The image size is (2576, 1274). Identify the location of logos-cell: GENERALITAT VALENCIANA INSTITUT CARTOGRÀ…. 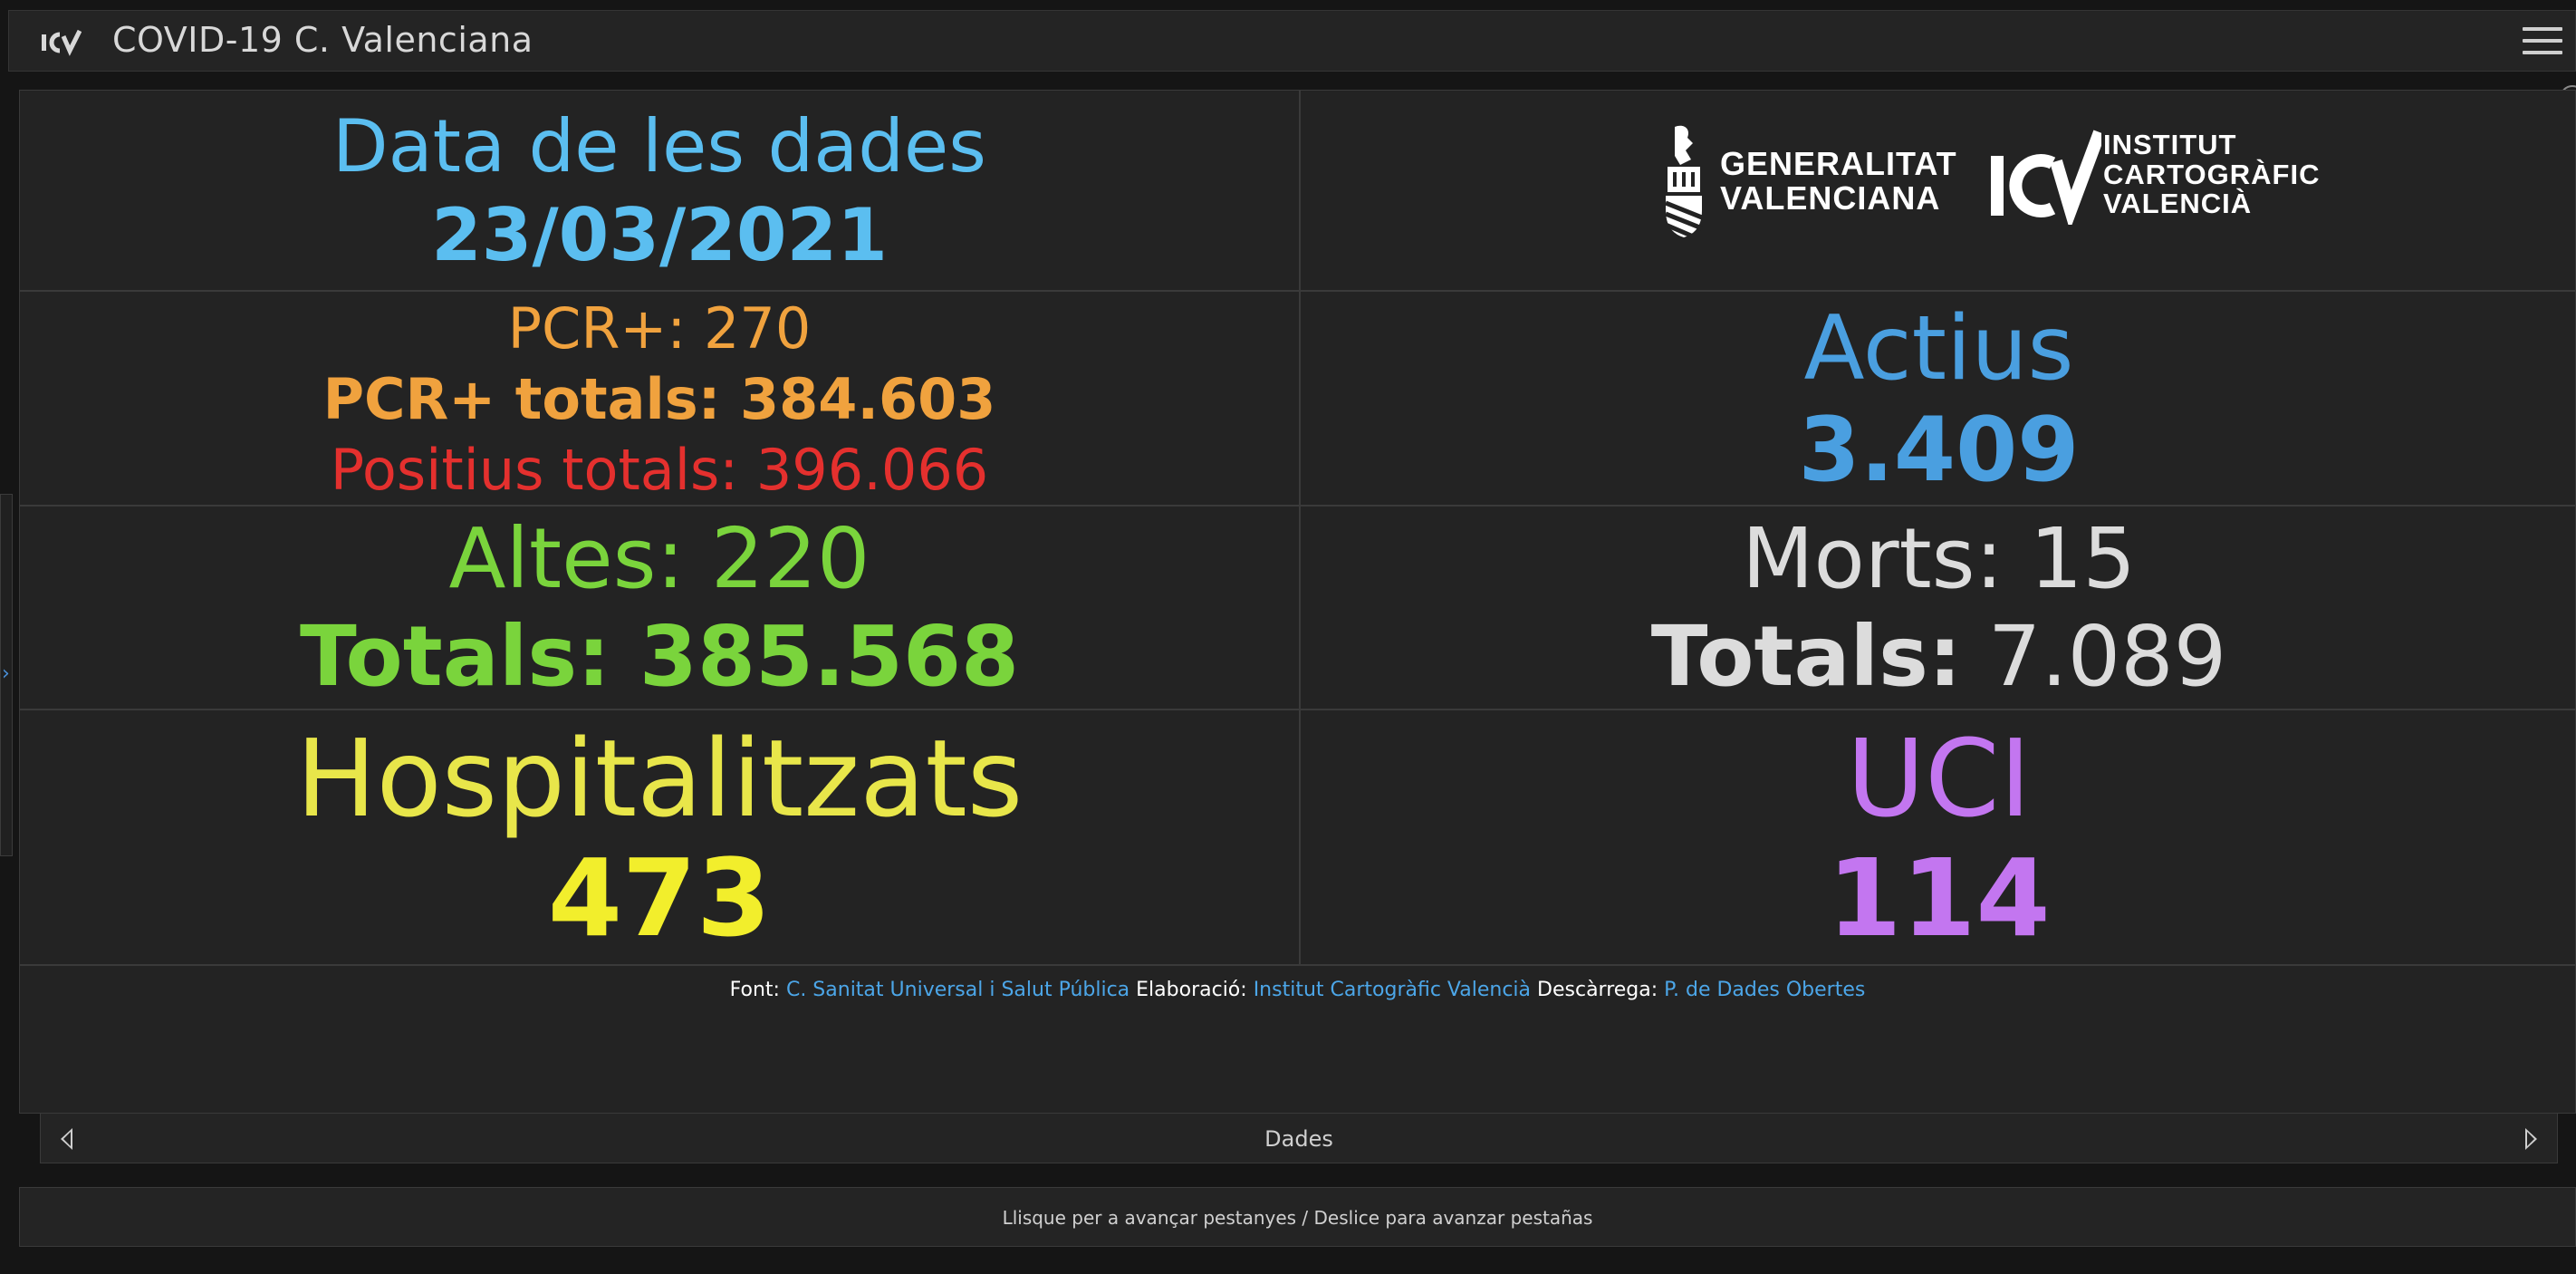
(1938, 191).